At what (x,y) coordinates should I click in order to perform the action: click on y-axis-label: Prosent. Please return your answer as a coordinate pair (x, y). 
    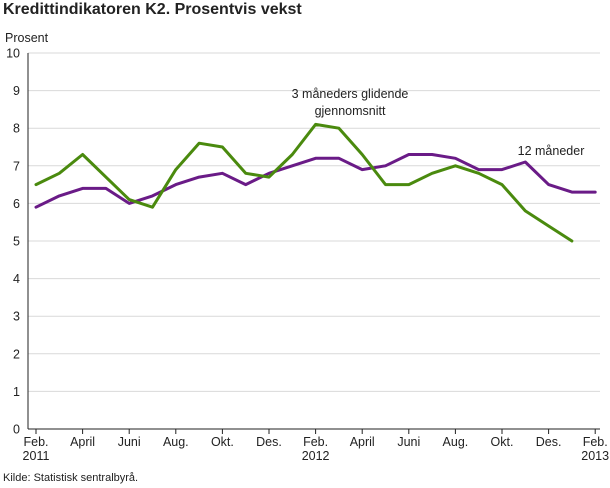
    Looking at the image, I should click on (27, 38).